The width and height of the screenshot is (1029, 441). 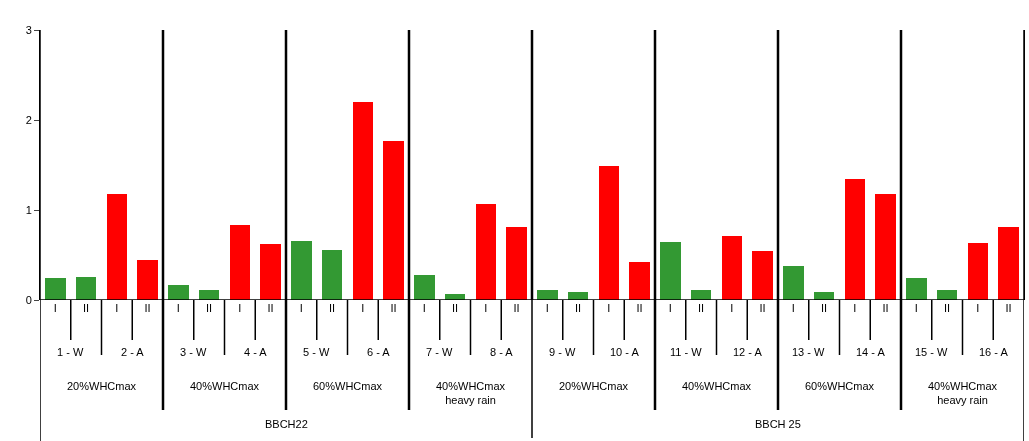 What do you see at coordinates (871, 352) in the screenshot?
I see `text: 14 - A` at bounding box center [871, 352].